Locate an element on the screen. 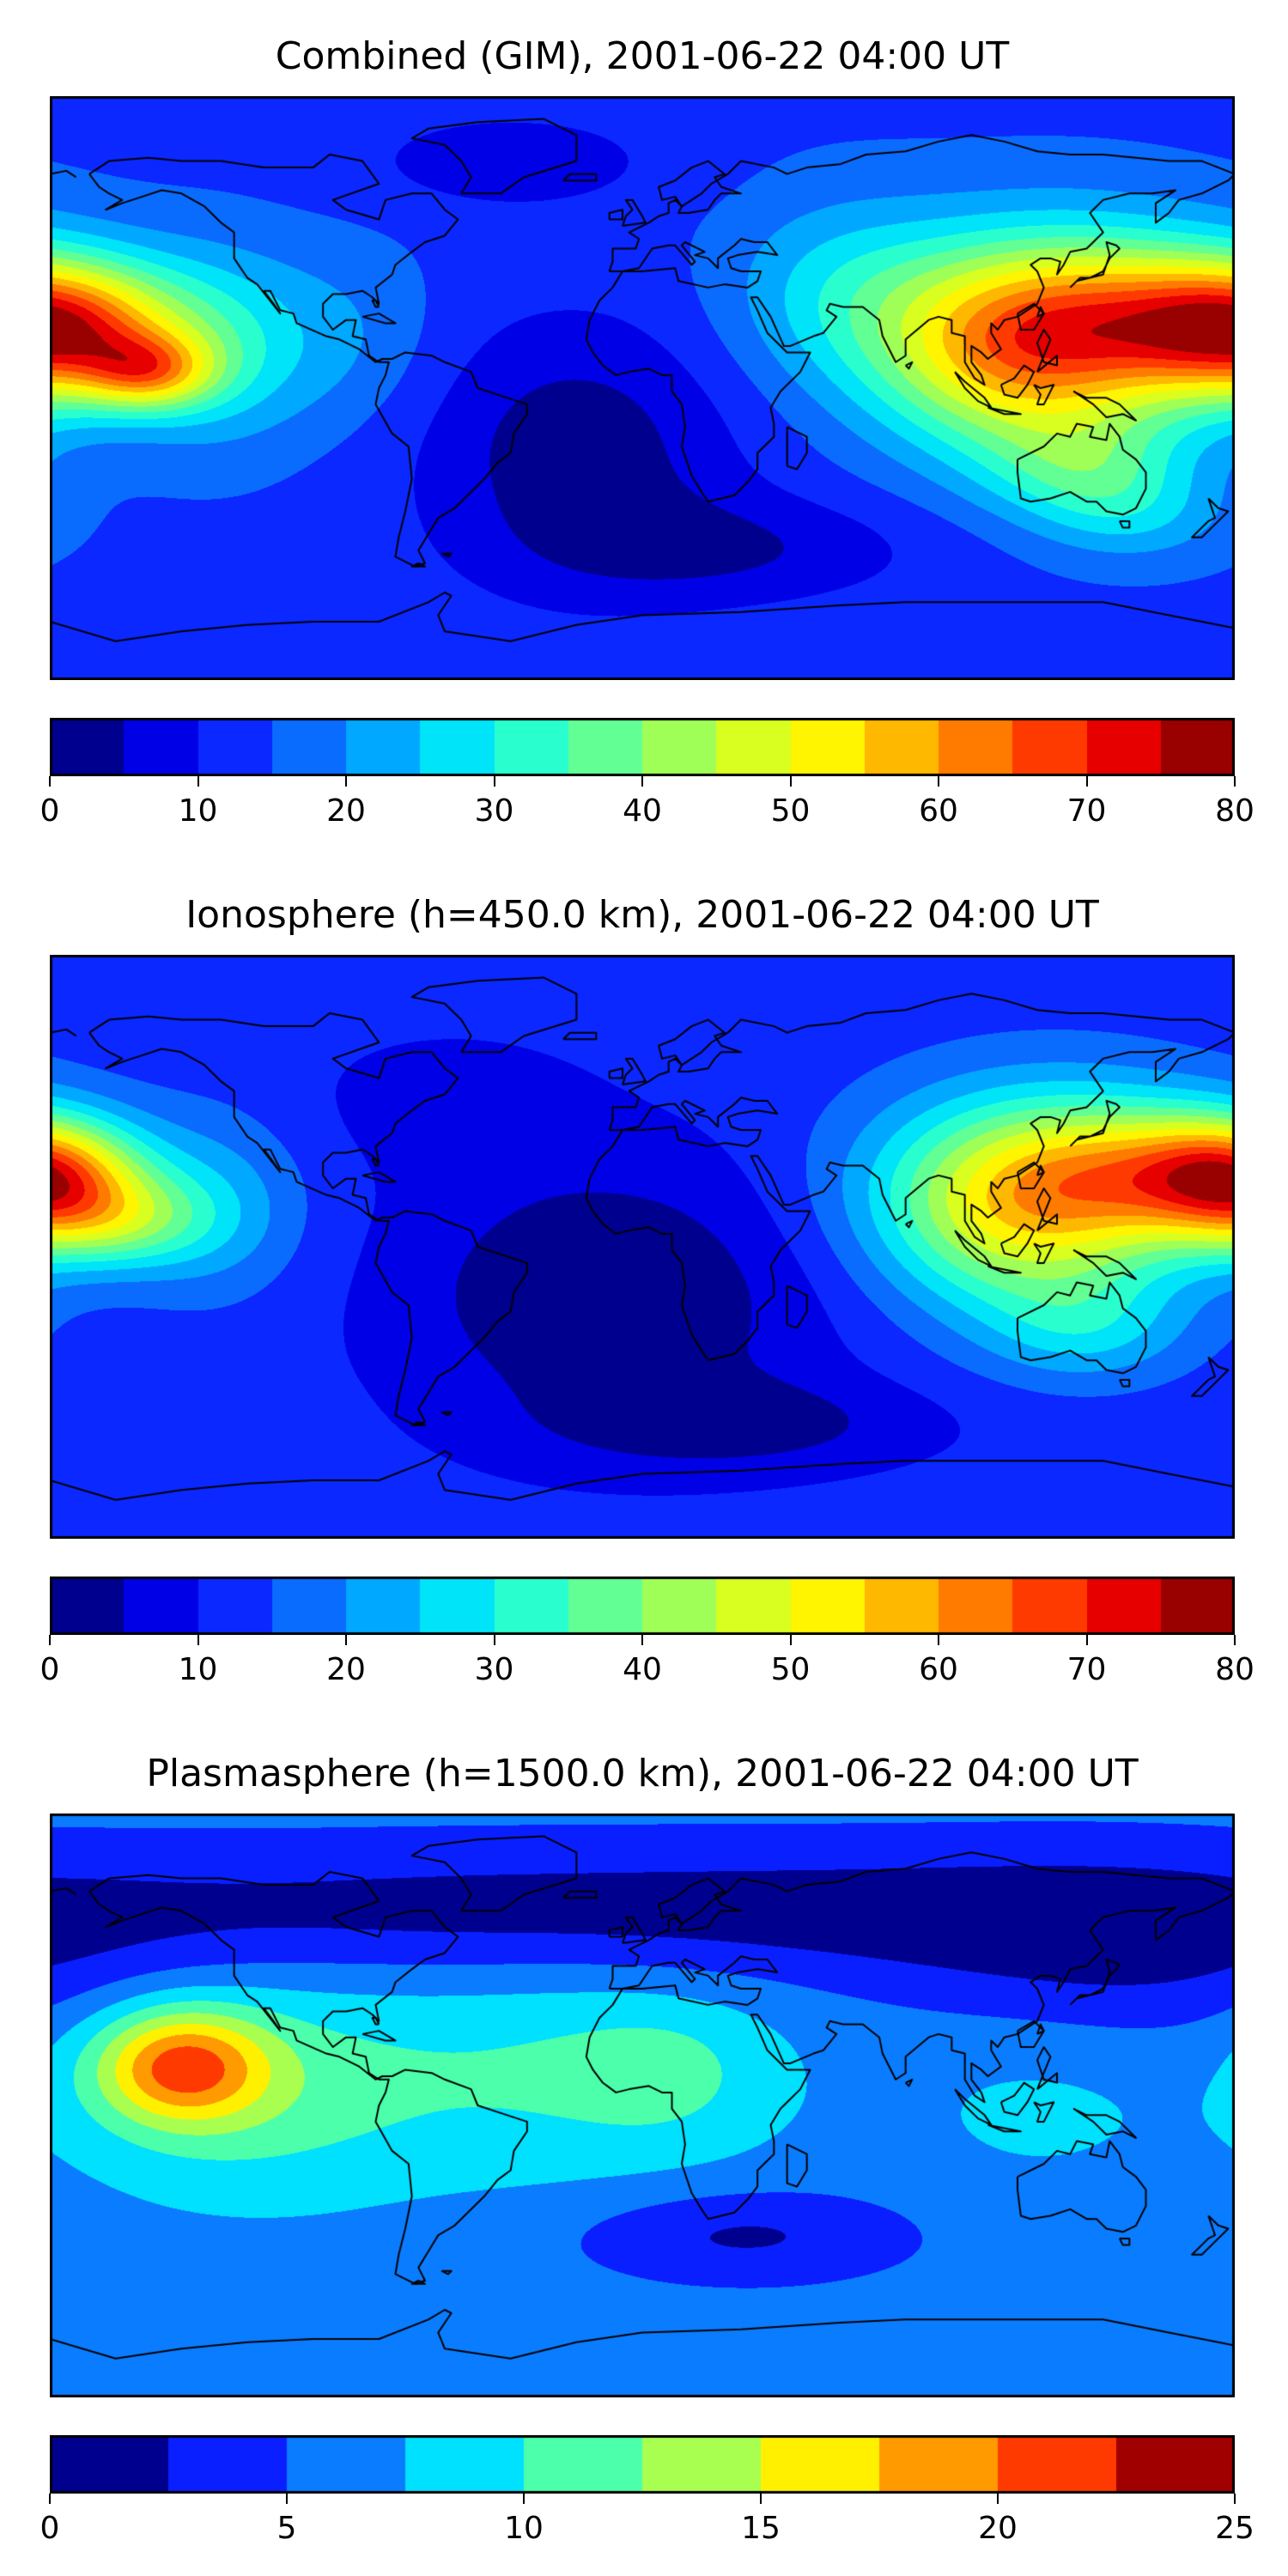  panel-title: Combined (GIM), 2001-06-22 04:00 UT is located at coordinates (642, 56).